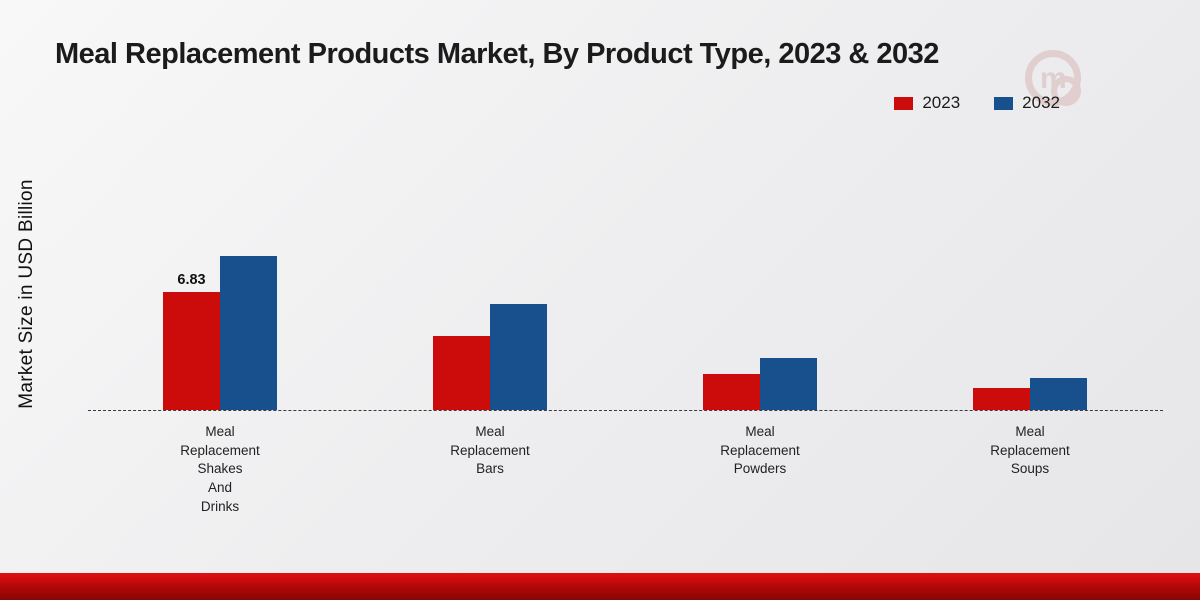  Describe the element at coordinates (625, 410) in the screenshot. I see `x-axis-baseline` at that location.